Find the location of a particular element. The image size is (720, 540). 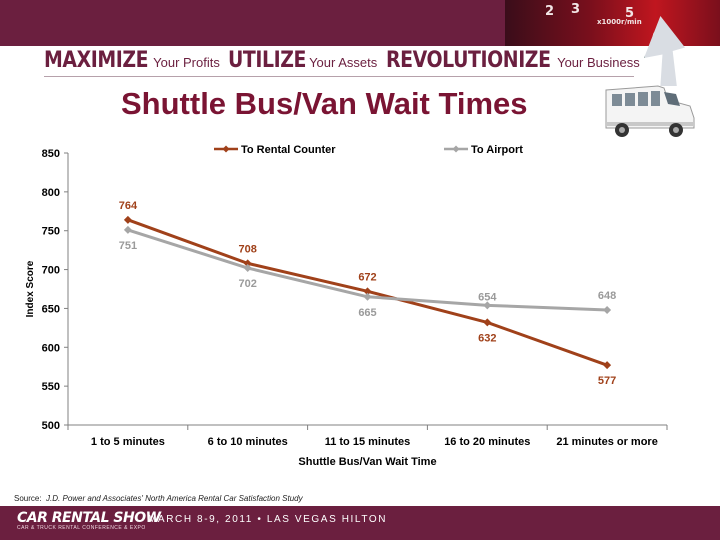

x-tick-label: 11 to 15 minutes is located at coordinates (368, 442).